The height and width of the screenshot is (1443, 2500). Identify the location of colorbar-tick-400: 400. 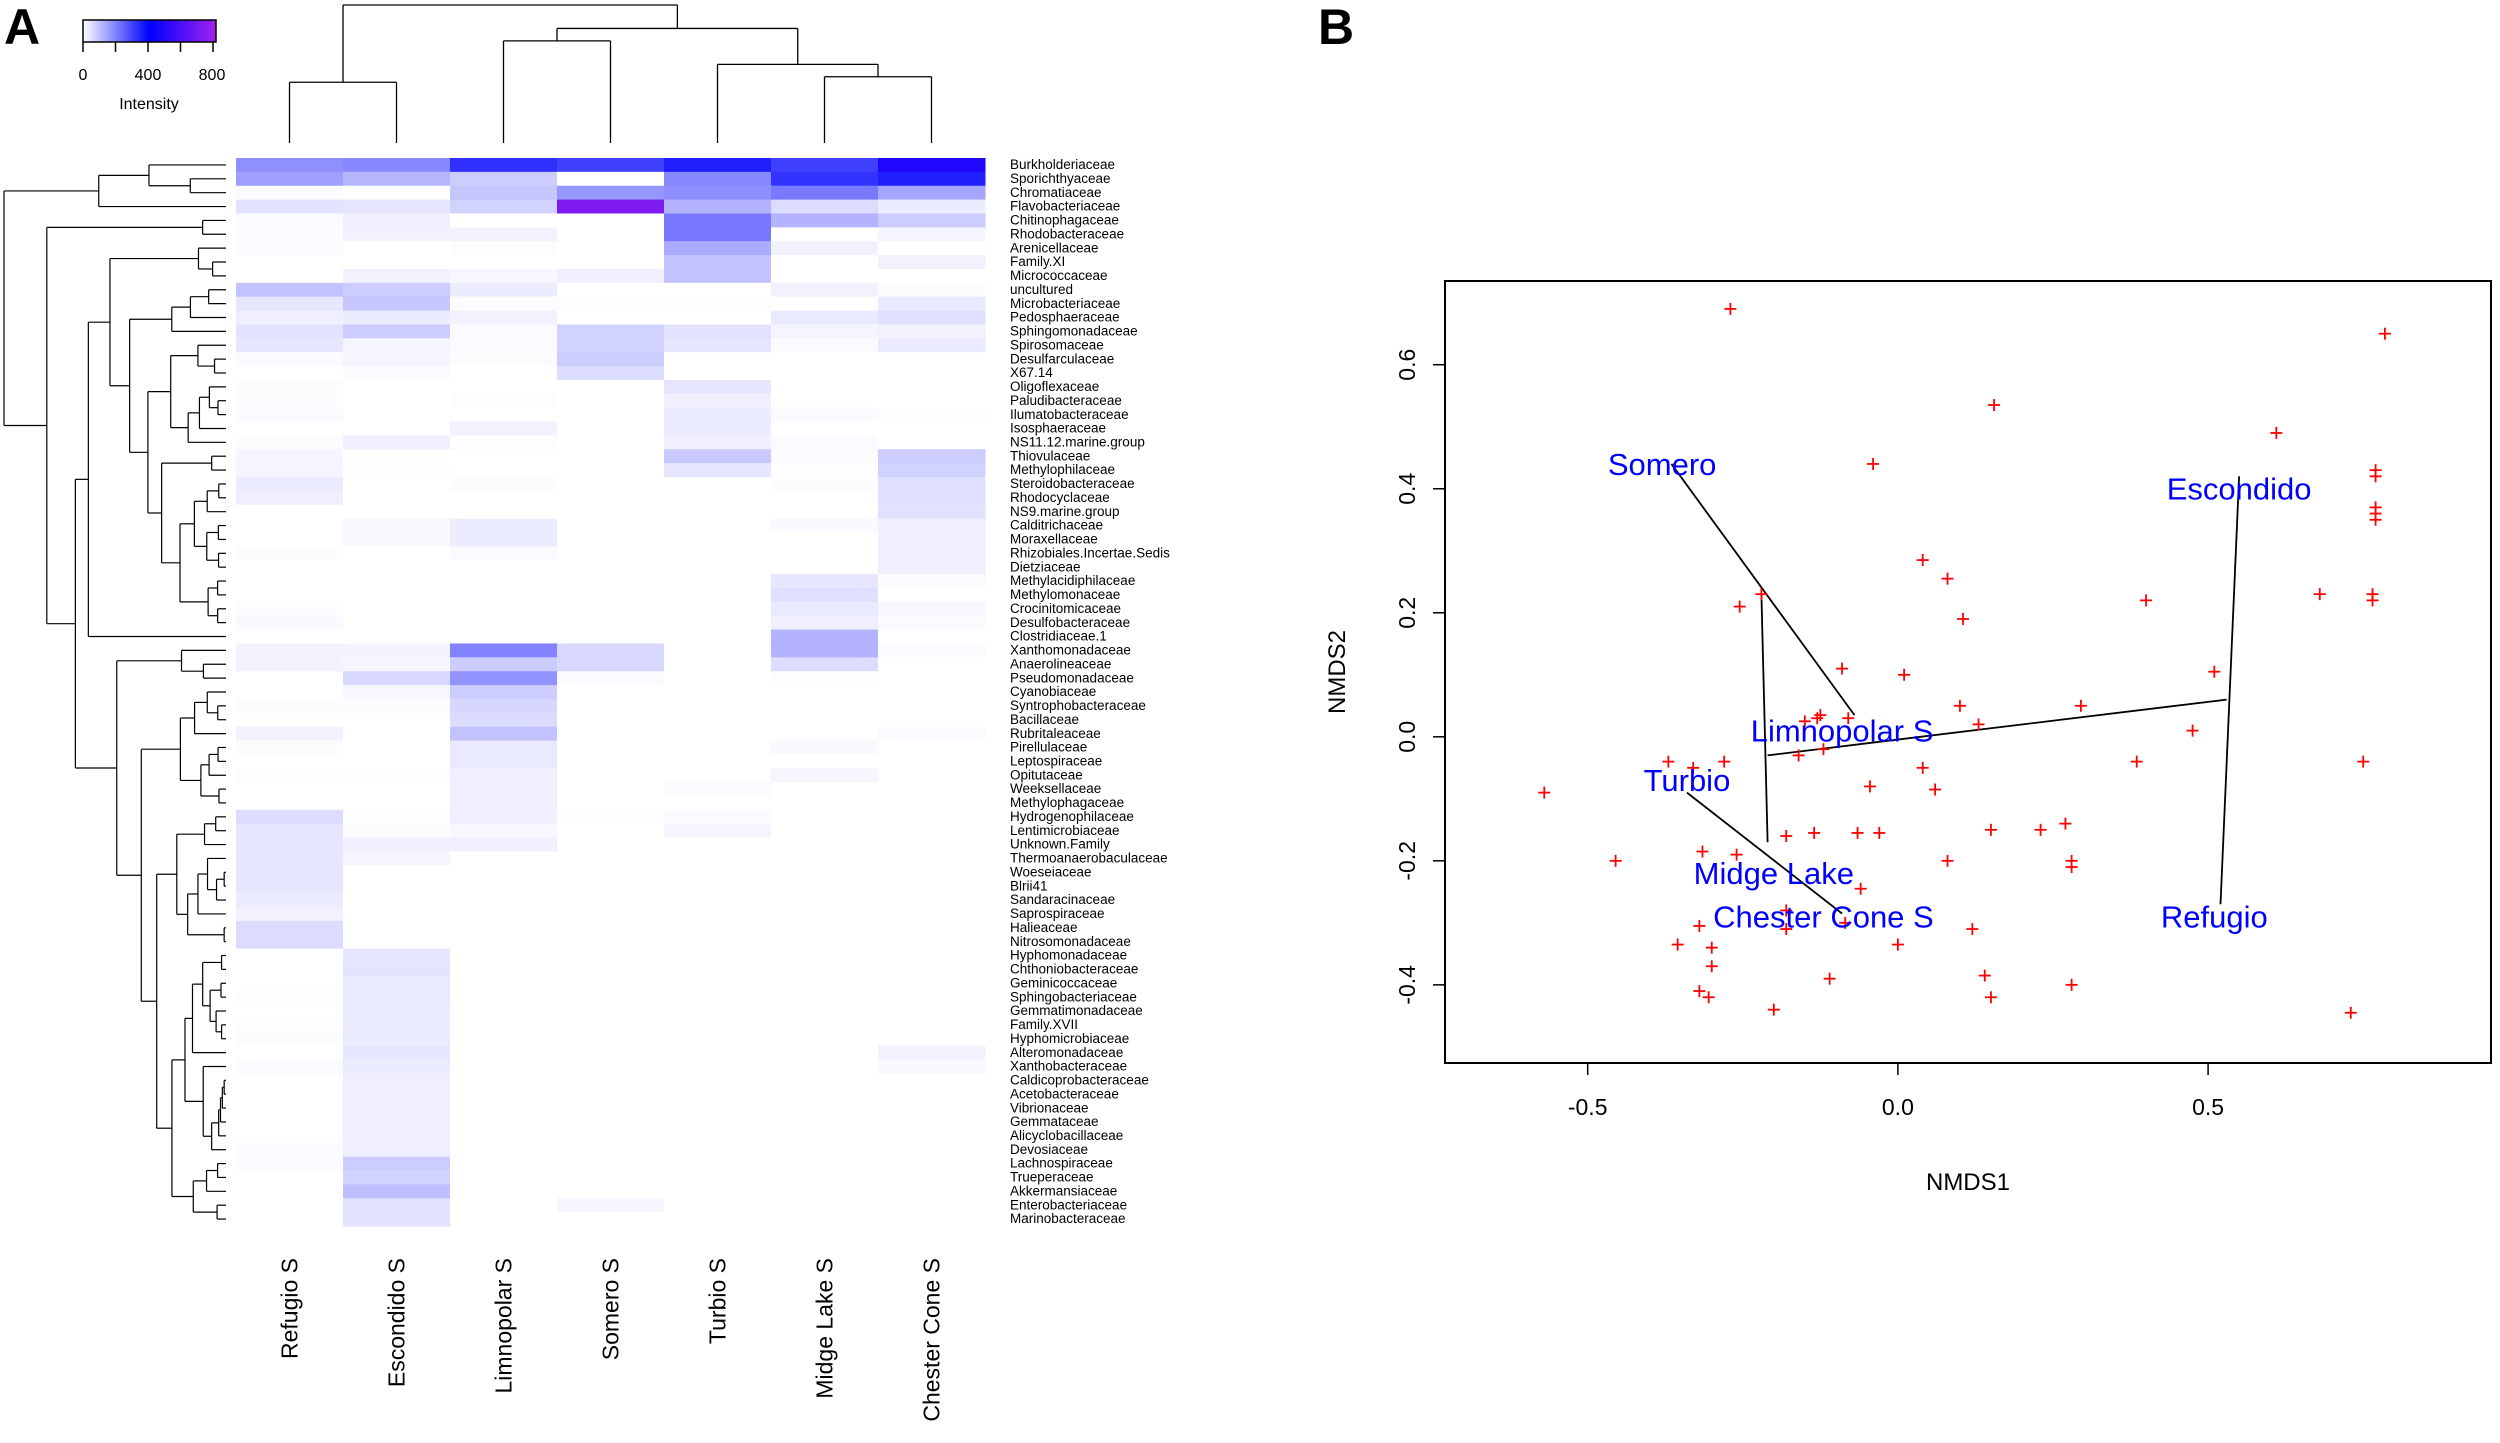
(148, 75).